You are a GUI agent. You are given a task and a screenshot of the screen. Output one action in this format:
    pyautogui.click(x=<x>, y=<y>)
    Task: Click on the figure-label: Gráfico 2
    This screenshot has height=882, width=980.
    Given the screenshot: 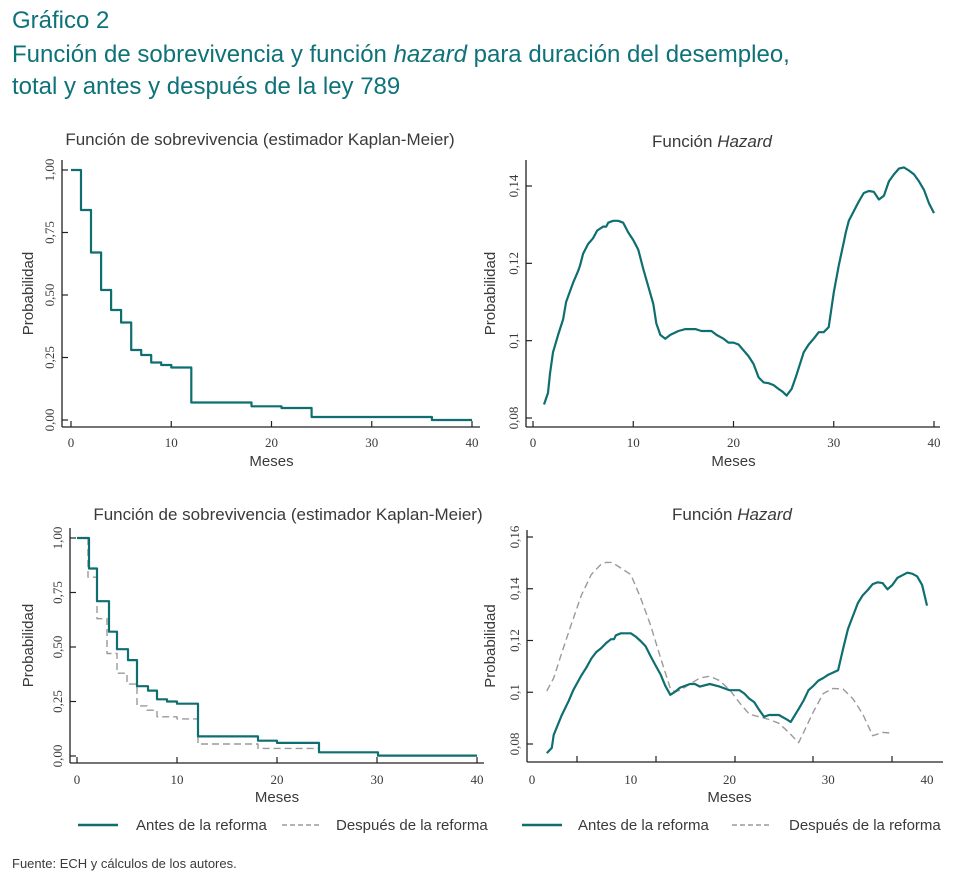 What is the action you would take?
    pyautogui.click(x=61, y=20)
    